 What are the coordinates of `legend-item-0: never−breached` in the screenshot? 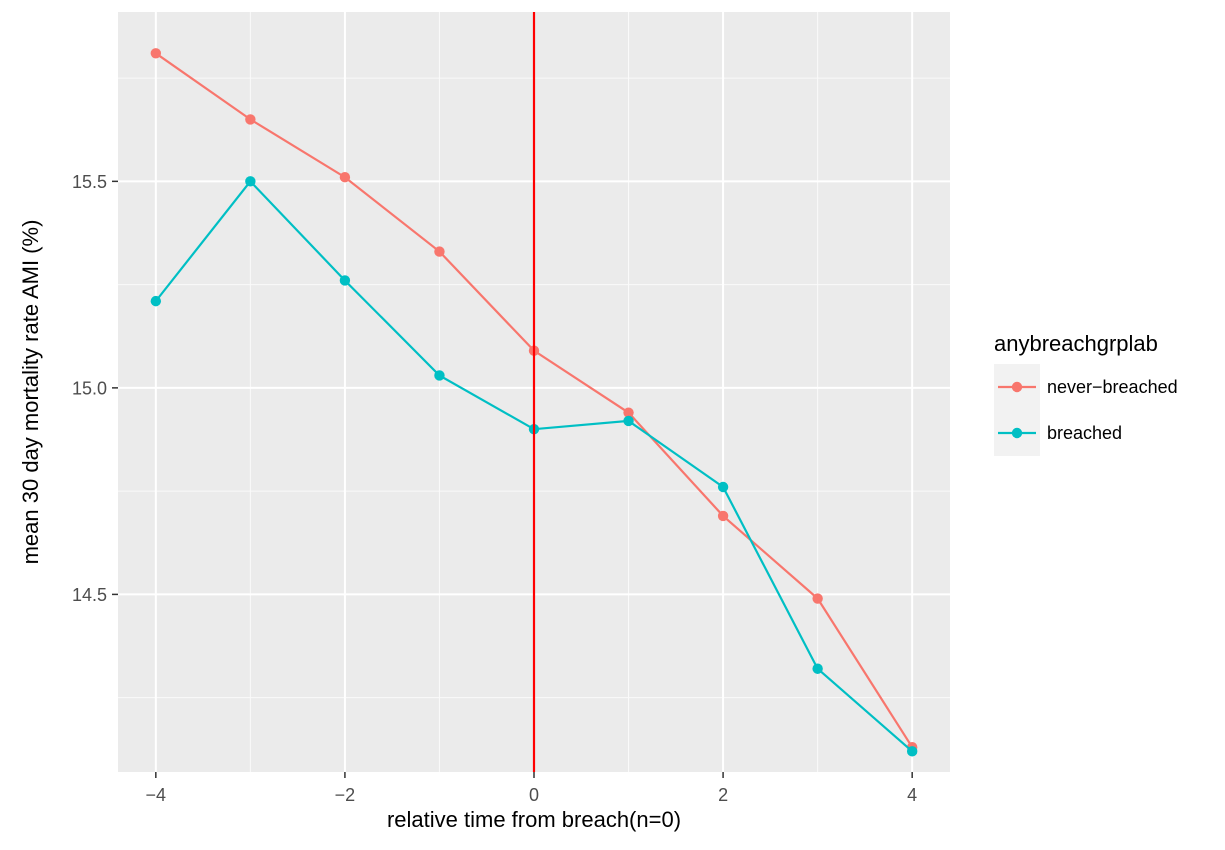 It's located at (1086, 387).